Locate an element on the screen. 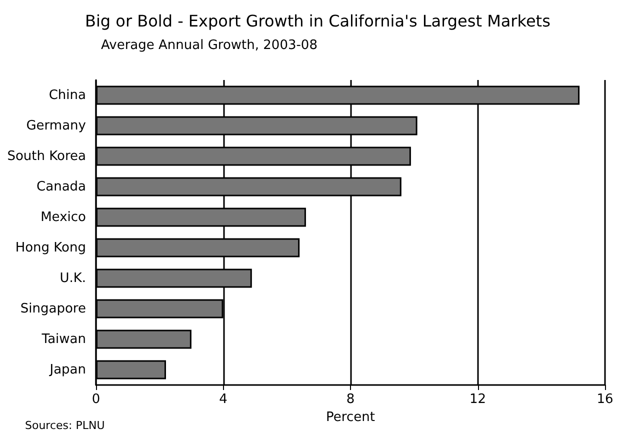 This screenshot has width=618, height=444. y-tick-label: Mexico is located at coordinates (63, 217).